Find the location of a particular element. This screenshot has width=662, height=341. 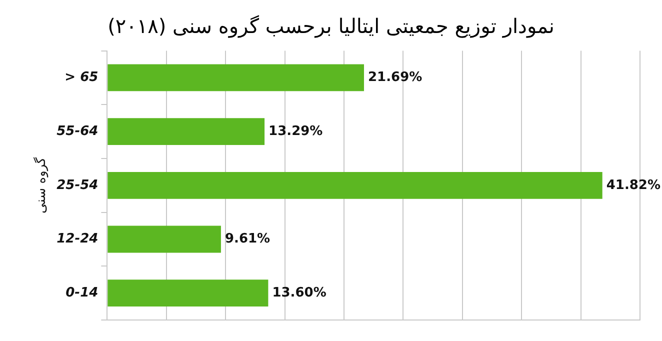

y-tick-label: 12-24 is located at coordinates (77, 239).